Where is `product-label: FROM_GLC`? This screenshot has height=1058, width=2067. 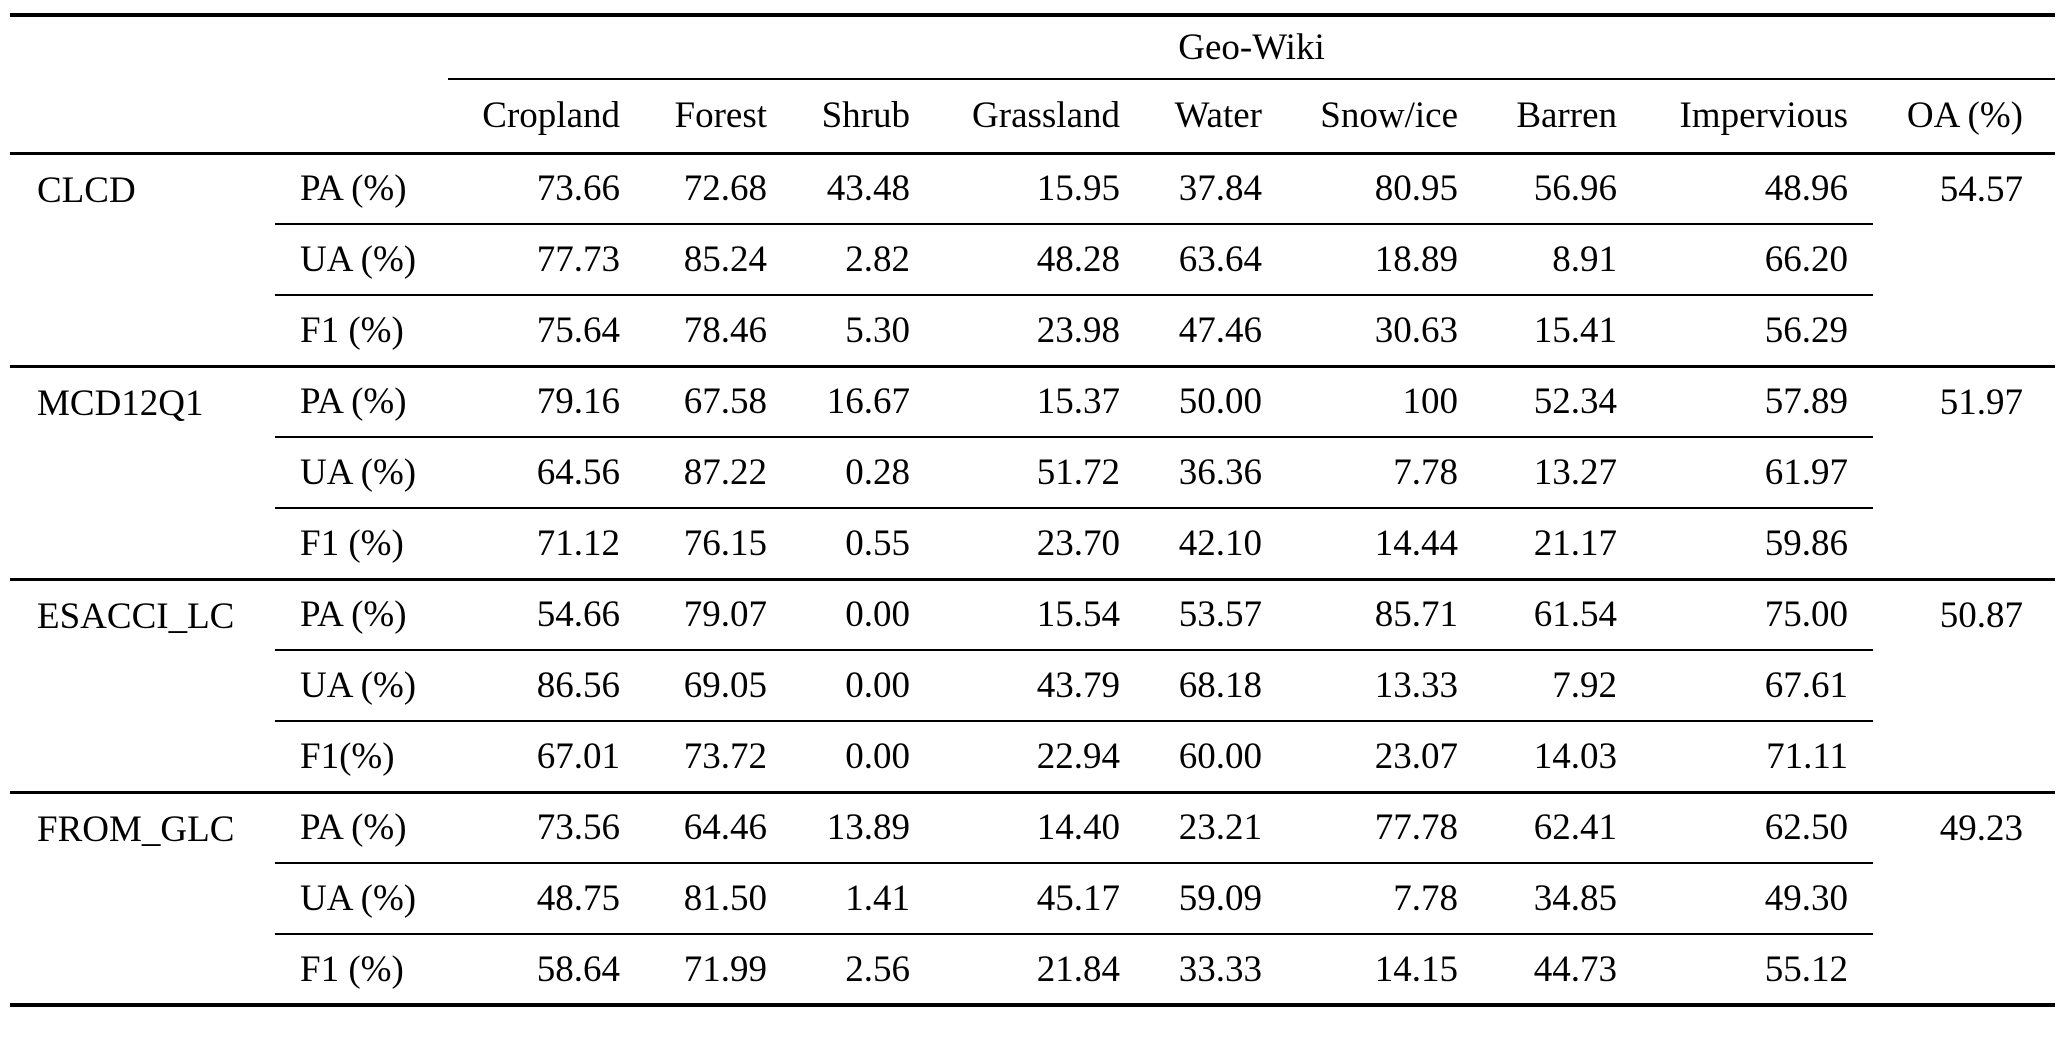
product-label: FROM_GLC is located at coordinates (136, 829).